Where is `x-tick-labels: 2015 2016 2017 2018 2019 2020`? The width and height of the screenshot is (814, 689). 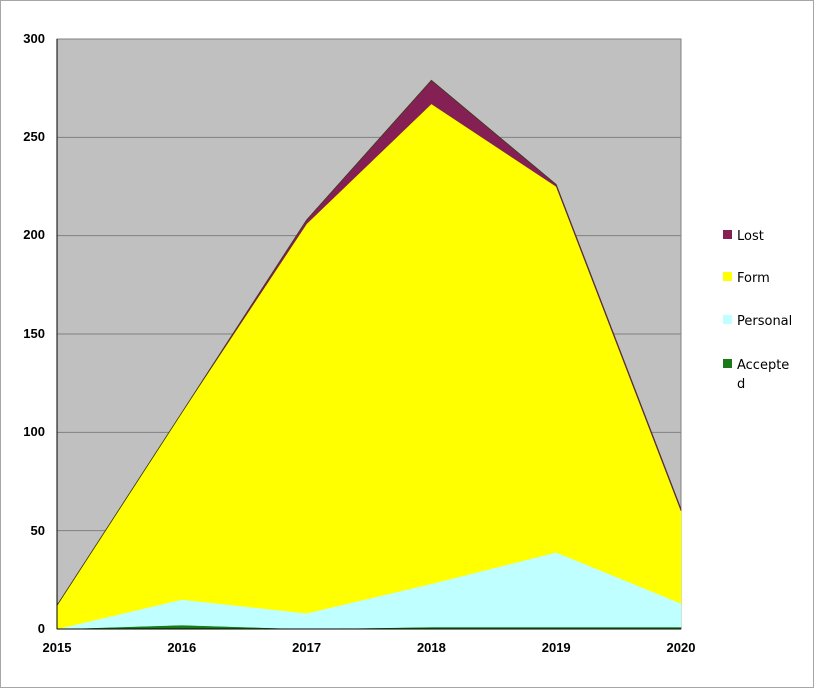
x-tick-labels: 2015 2016 2017 2018 2019 2020 is located at coordinates (369, 647).